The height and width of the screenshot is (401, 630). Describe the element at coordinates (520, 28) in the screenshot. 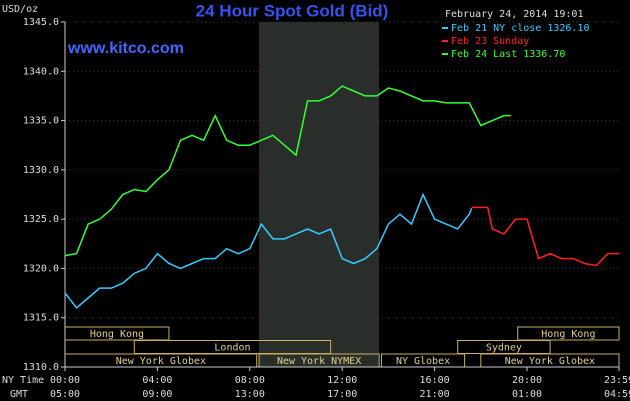

I see `legend-label: Feb 21 NY close 1326.10` at that location.